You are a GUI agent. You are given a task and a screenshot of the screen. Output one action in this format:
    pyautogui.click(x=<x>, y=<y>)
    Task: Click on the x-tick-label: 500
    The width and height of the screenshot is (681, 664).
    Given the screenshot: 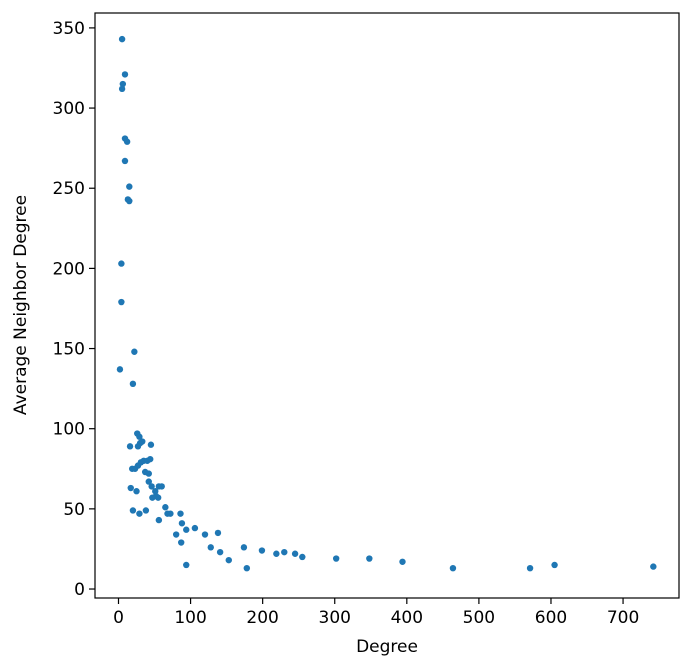 What is the action you would take?
    pyautogui.click(x=479, y=618)
    